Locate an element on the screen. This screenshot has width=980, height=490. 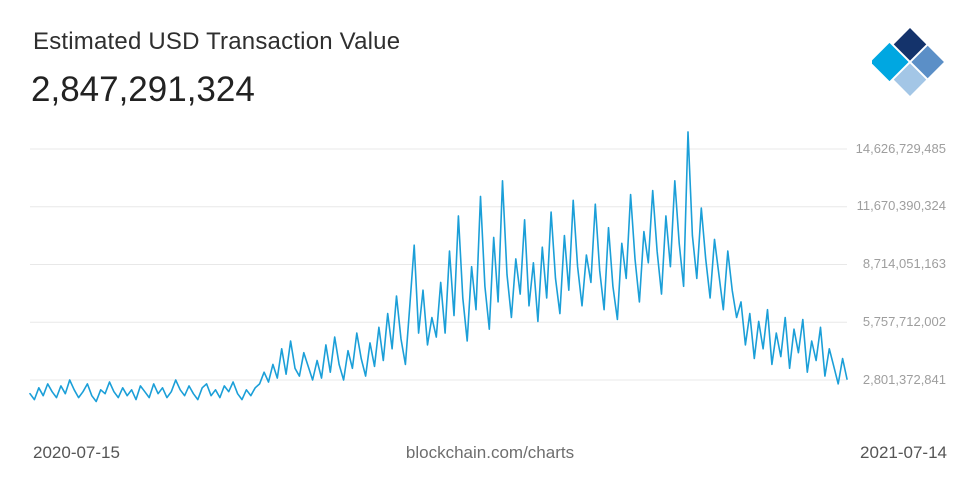
source-link: blockchain.com/charts is located at coordinates (490, 452).